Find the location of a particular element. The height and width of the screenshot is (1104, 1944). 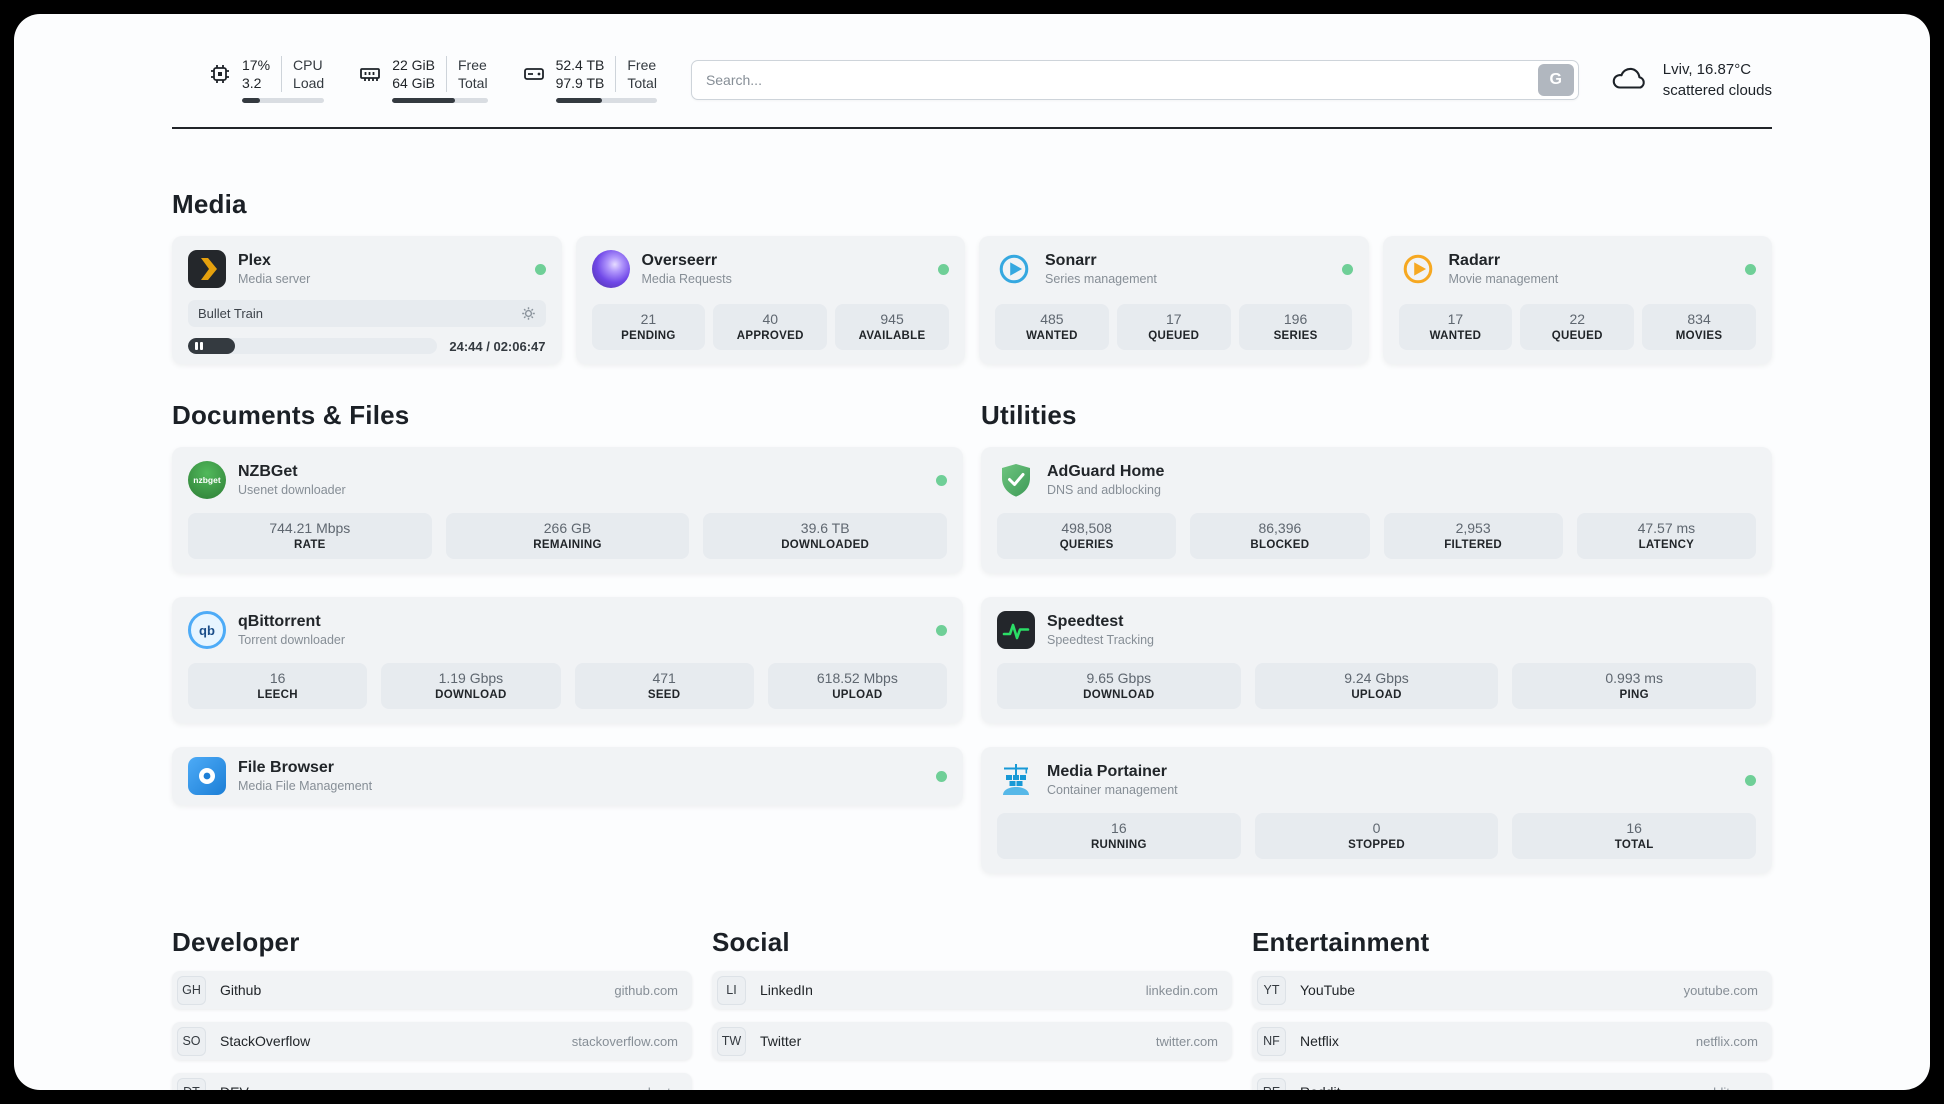

stat-box: 834 MOVIES is located at coordinates (1699, 327).